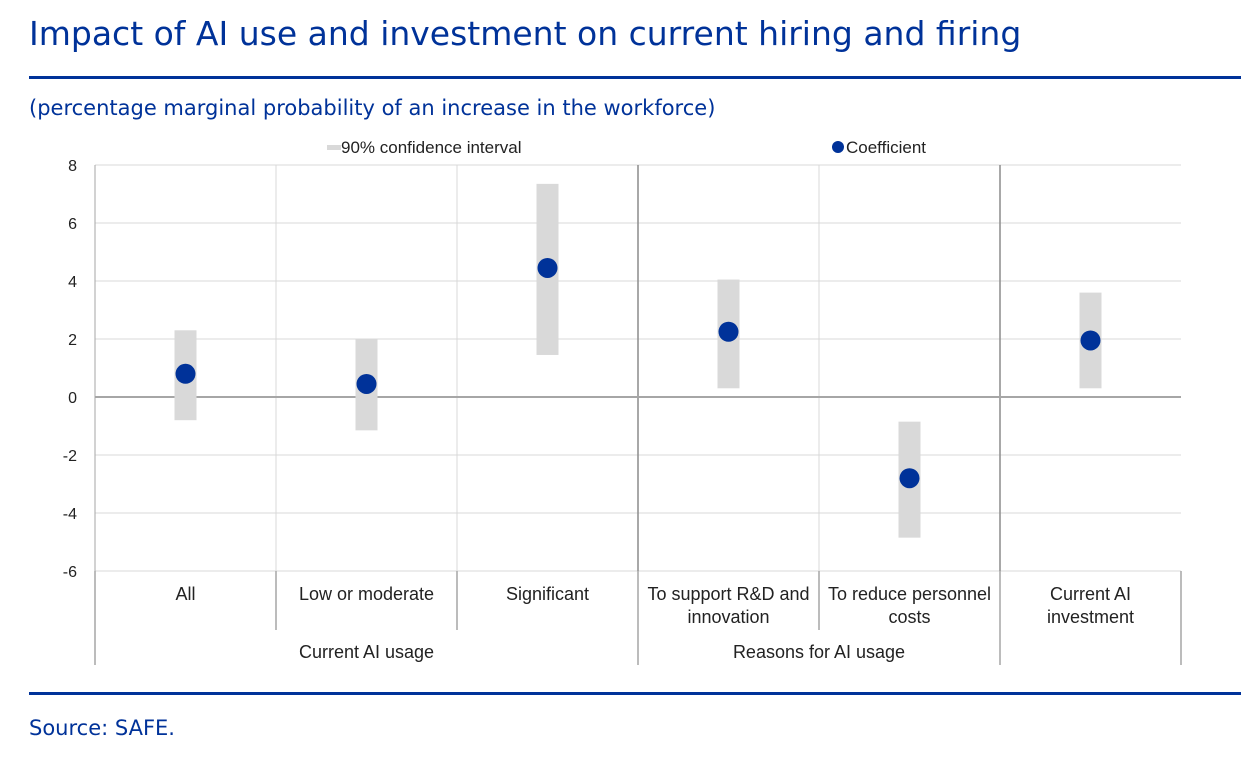  What do you see at coordinates (366, 594) in the screenshot?
I see `category-label: Low or moderate` at bounding box center [366, 594].